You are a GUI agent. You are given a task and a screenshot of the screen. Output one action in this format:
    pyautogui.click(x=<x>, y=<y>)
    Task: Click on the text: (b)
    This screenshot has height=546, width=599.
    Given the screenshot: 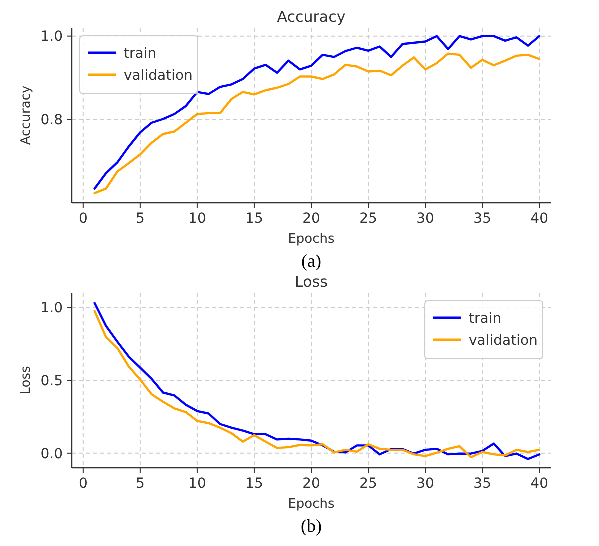 What is the action you would take?
    pyautogui.click(x=311, y=526)
    